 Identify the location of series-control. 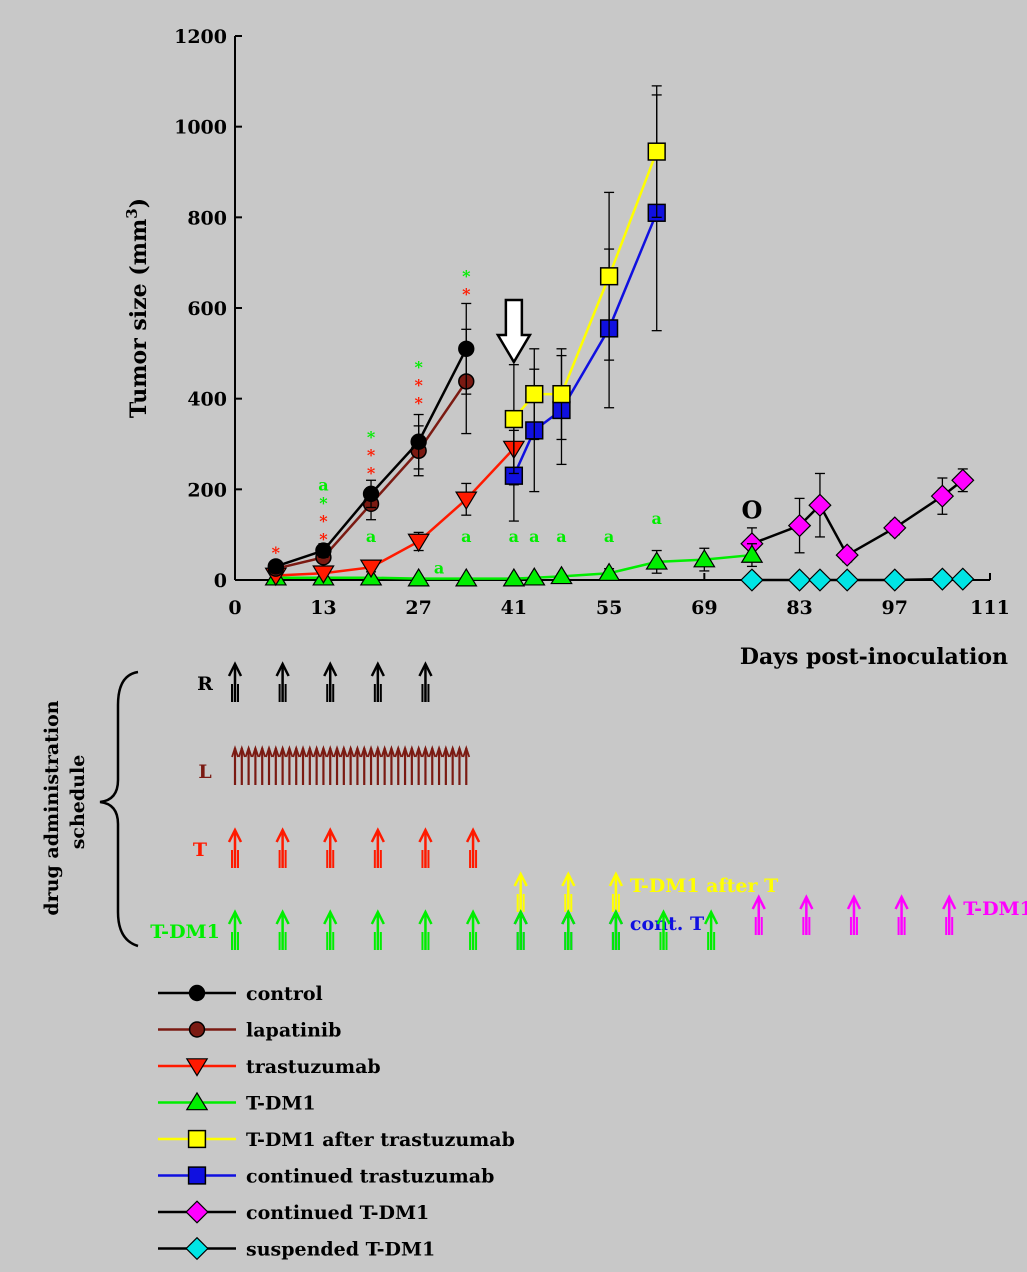
(371, 438).